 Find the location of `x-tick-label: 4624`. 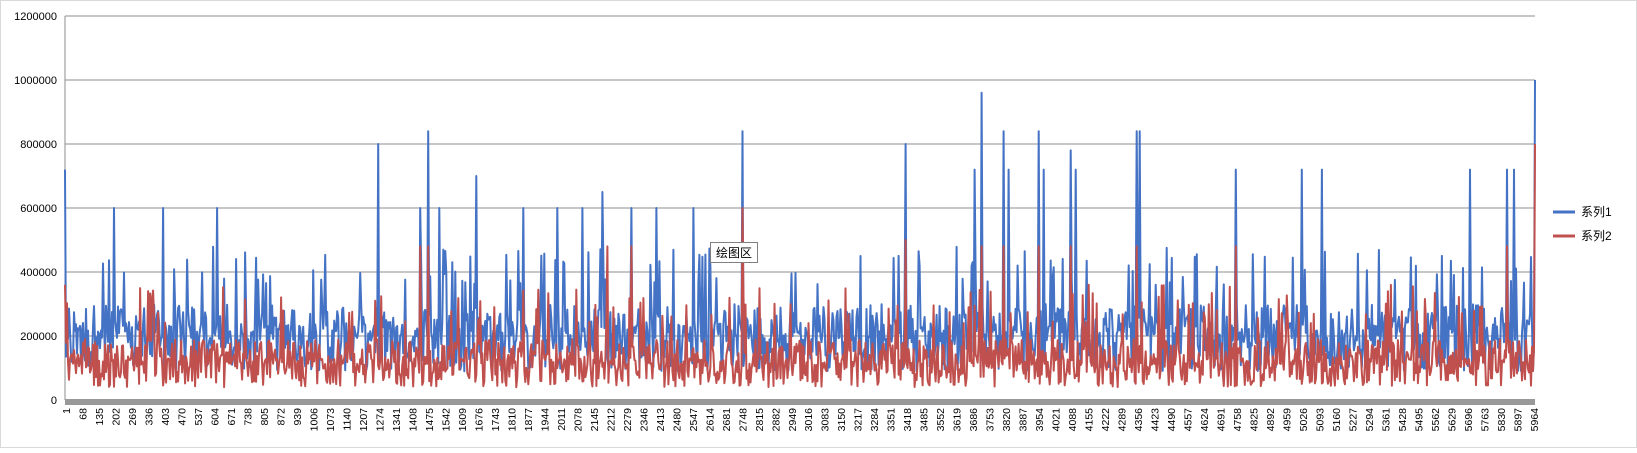

x-tick-label: 4624 is located at coordinates (1205, 420).